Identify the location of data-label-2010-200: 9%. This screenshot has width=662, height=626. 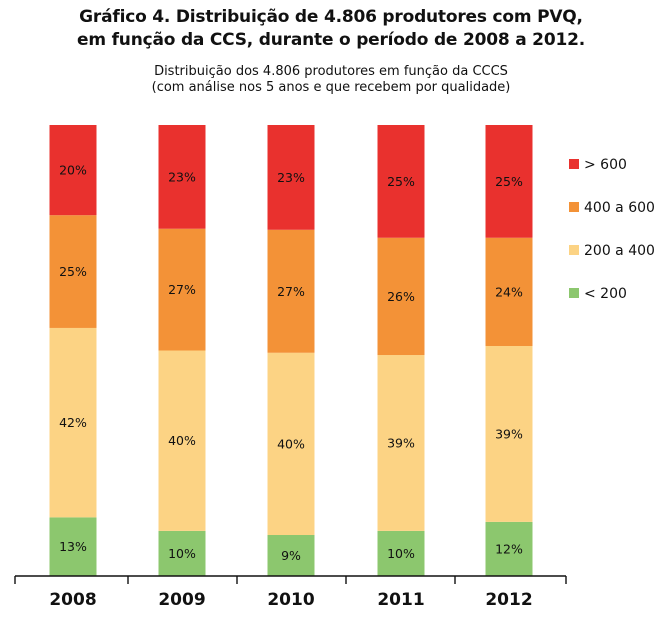
(291, 555).